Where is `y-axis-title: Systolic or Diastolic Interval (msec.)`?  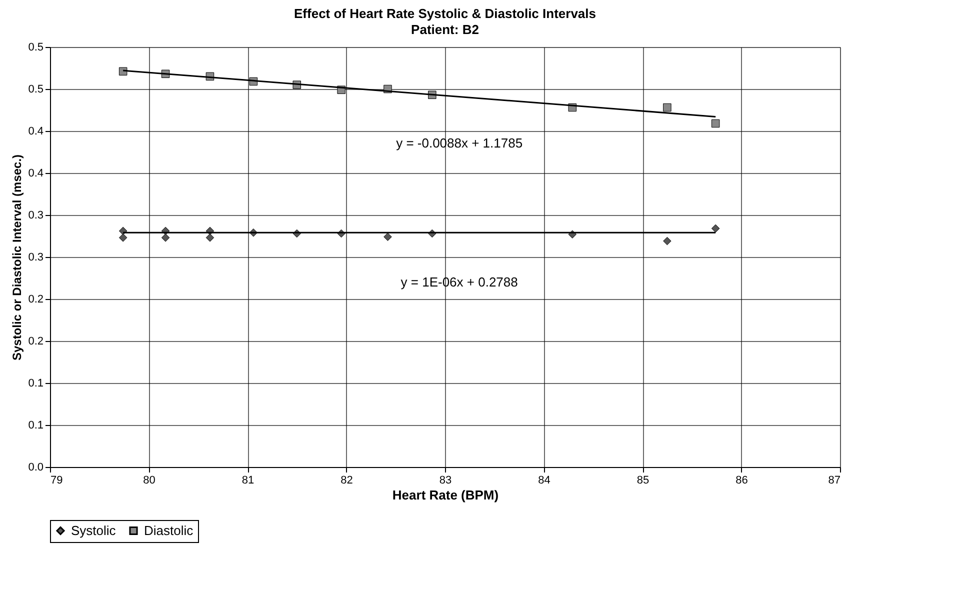 y-axis-title: Systolic or Diastolic Interval (msec.) is located at coordinates (17, 257).